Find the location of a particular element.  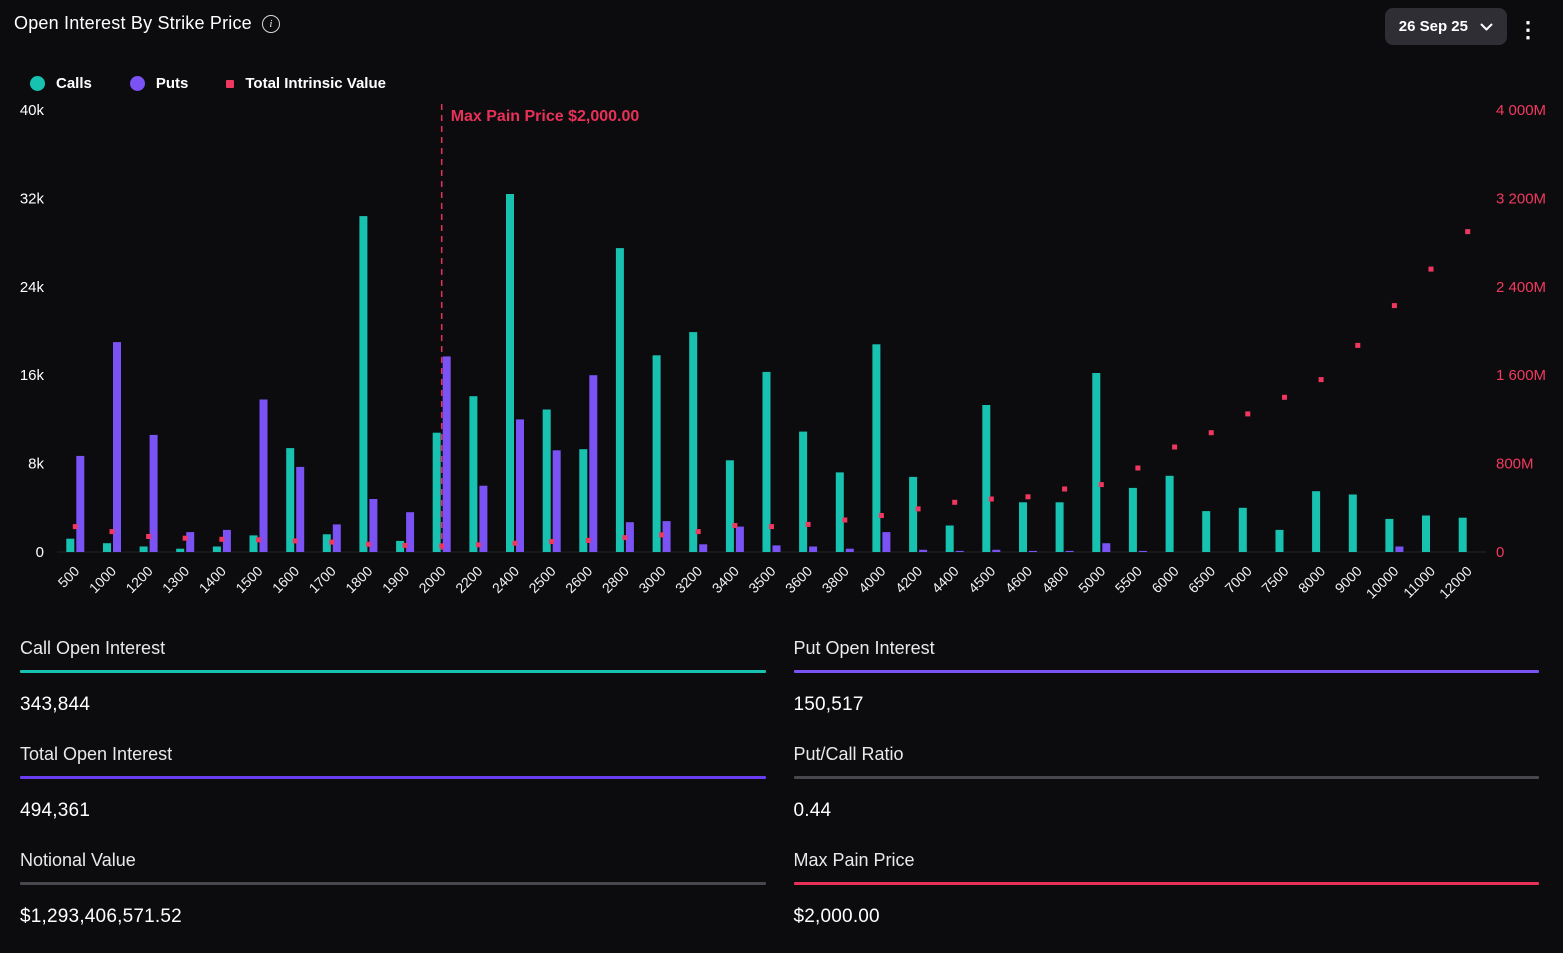

kebab-menu-button: ⋮ is located at coordinates (1530, 27).